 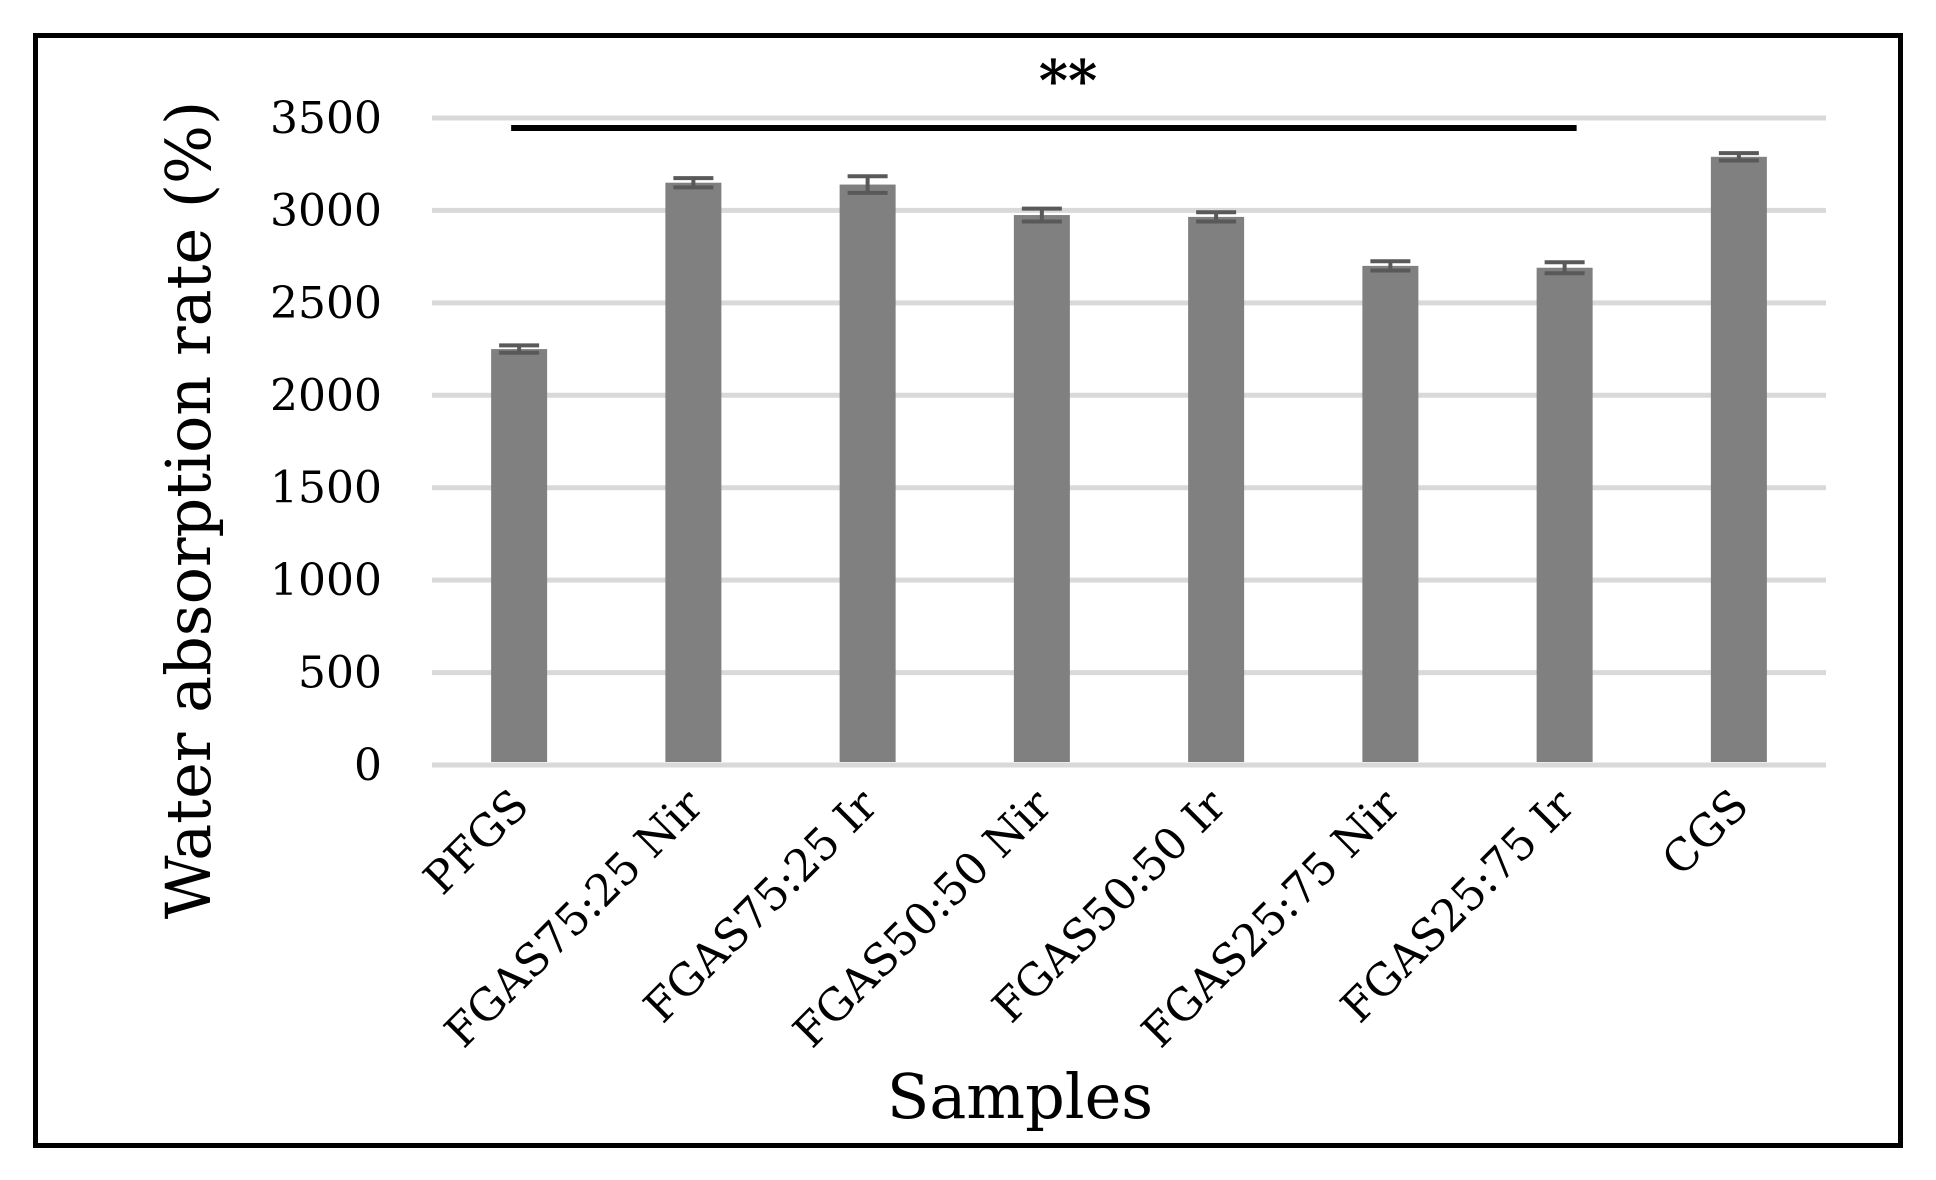 I want to click on y-tick-label: 2500, so click(x=326, y=303).